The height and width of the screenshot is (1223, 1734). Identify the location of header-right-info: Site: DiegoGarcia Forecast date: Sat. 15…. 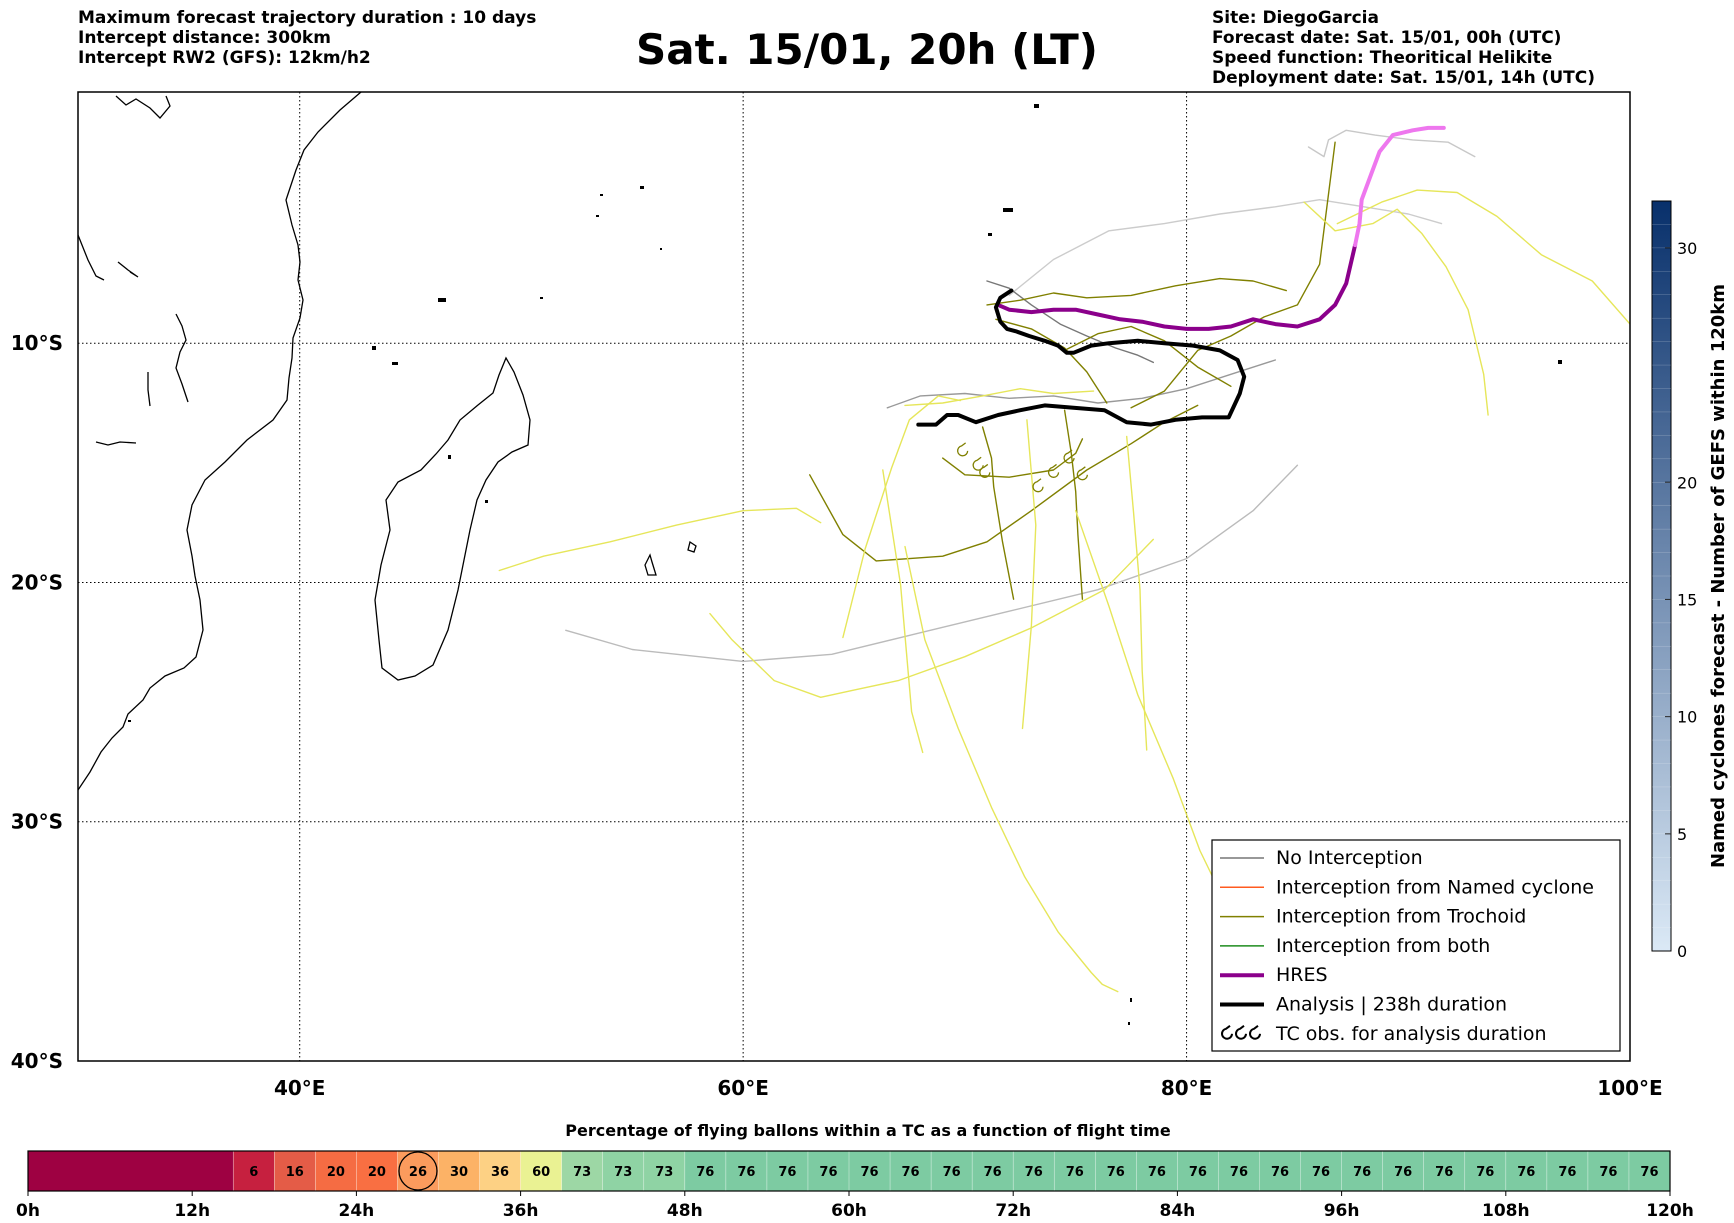
(1403, 48).